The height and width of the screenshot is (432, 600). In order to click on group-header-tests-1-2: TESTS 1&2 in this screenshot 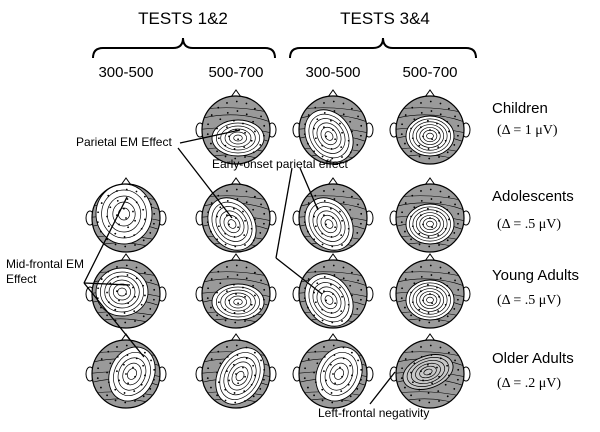, I will do `click(183, 18)`.